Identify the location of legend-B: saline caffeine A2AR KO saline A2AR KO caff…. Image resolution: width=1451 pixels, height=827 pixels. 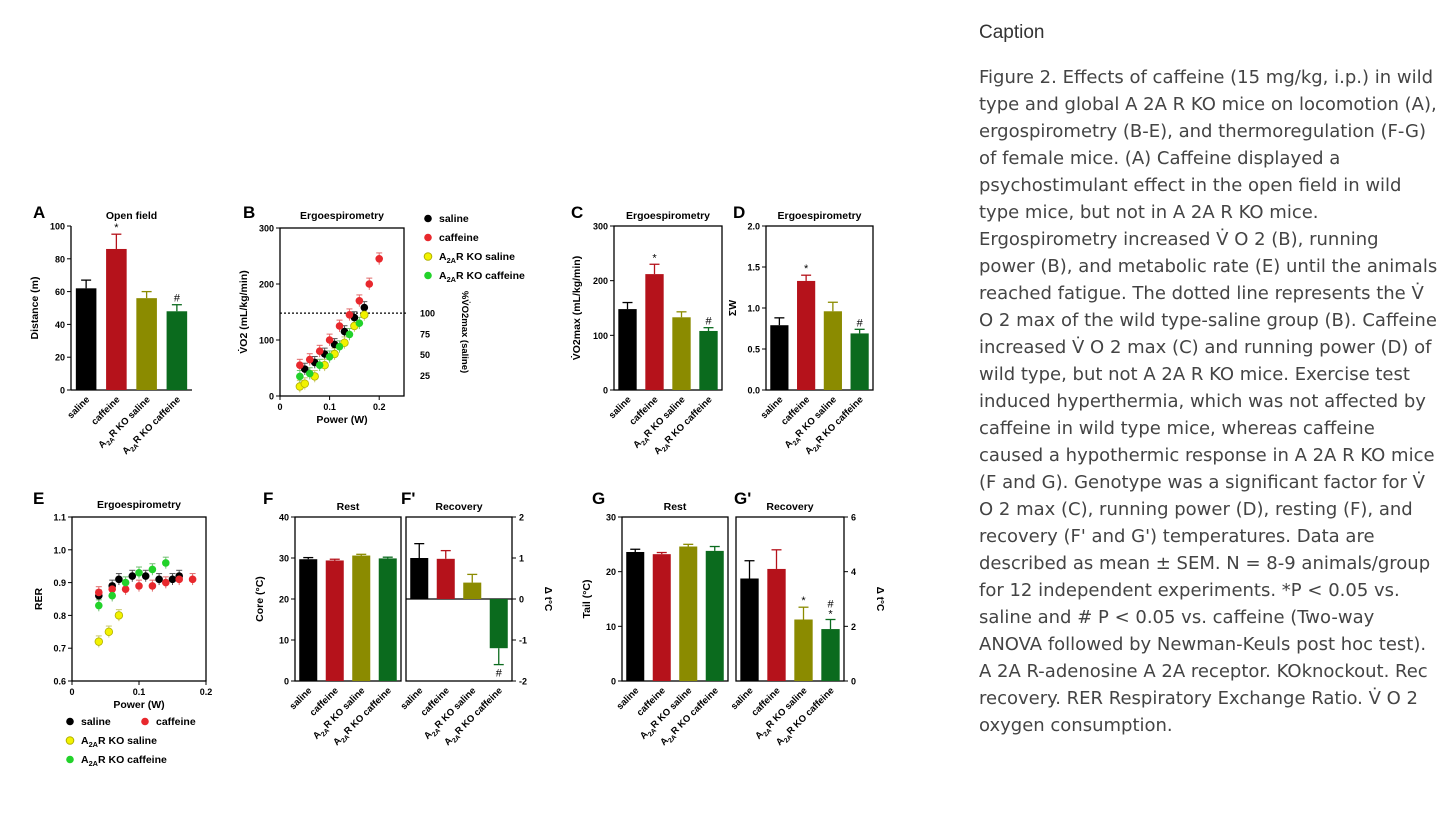
(474, 248).